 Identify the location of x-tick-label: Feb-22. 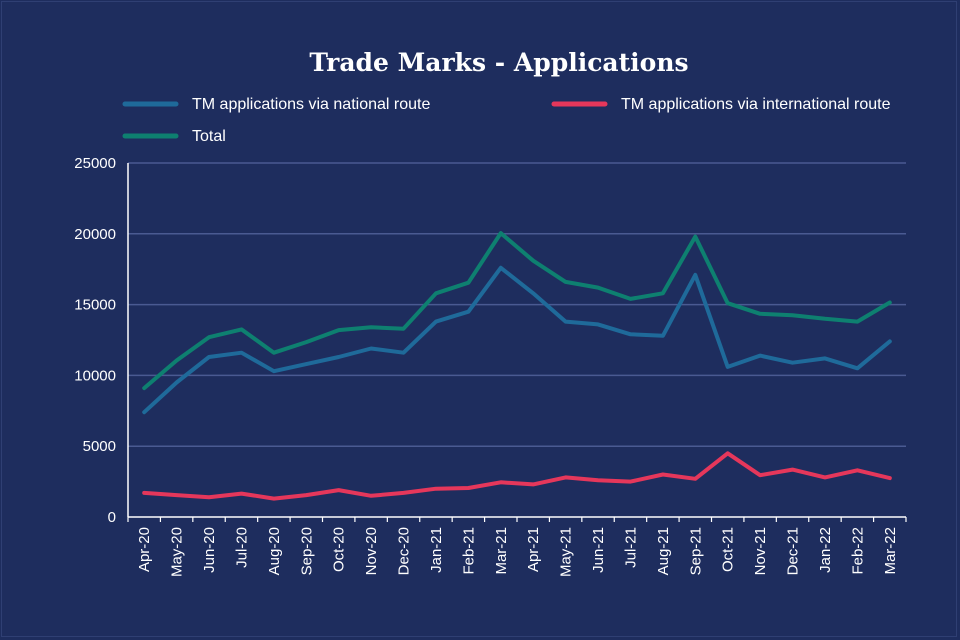
(857, 551).